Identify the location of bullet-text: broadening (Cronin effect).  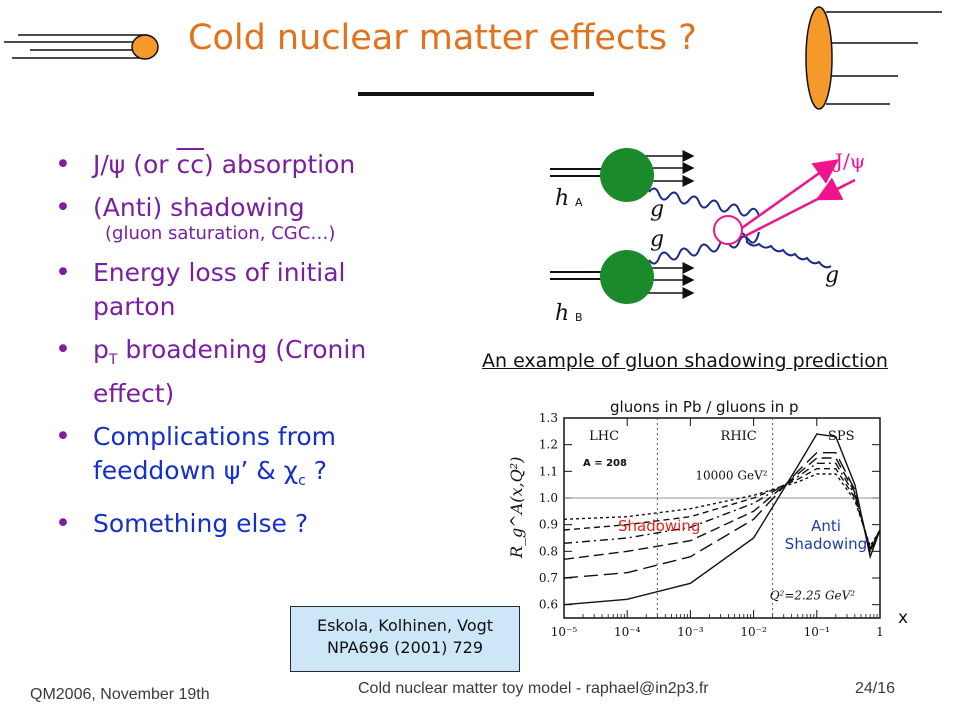
(230, 371).